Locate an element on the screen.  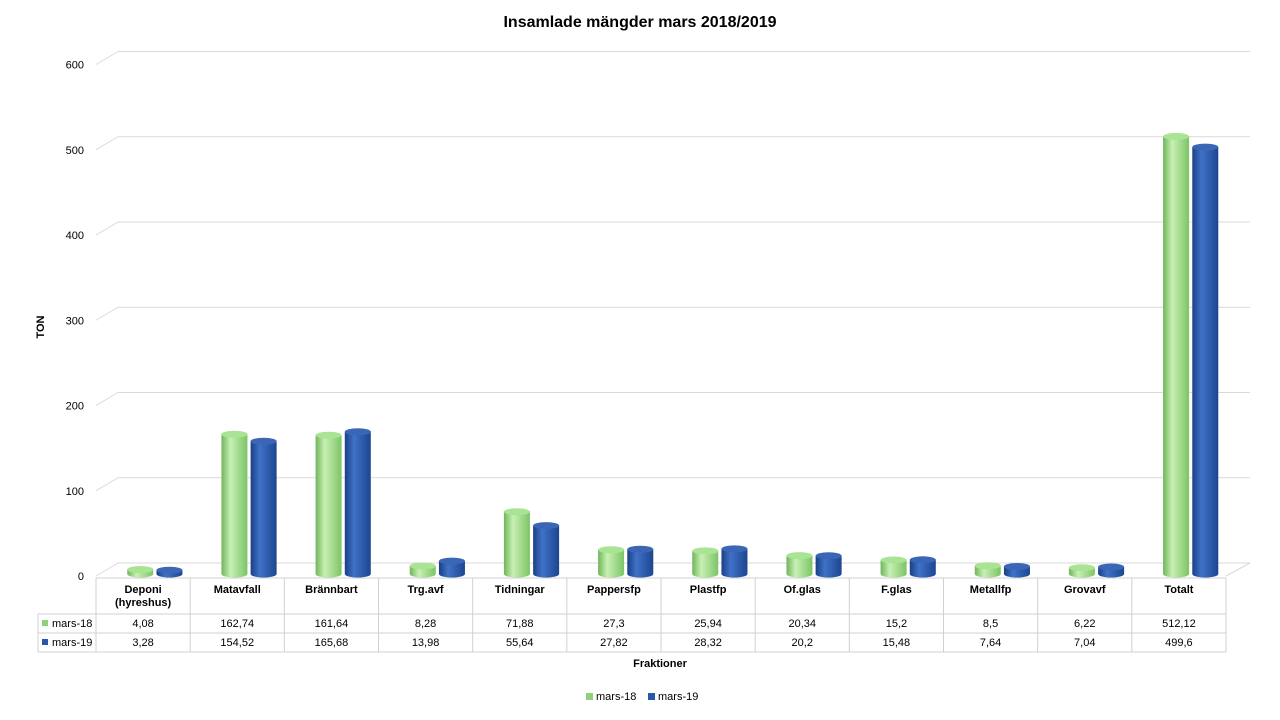
chart-title: Insamlade mängder mars 2018/2019 is located at coordinates (639, 22).